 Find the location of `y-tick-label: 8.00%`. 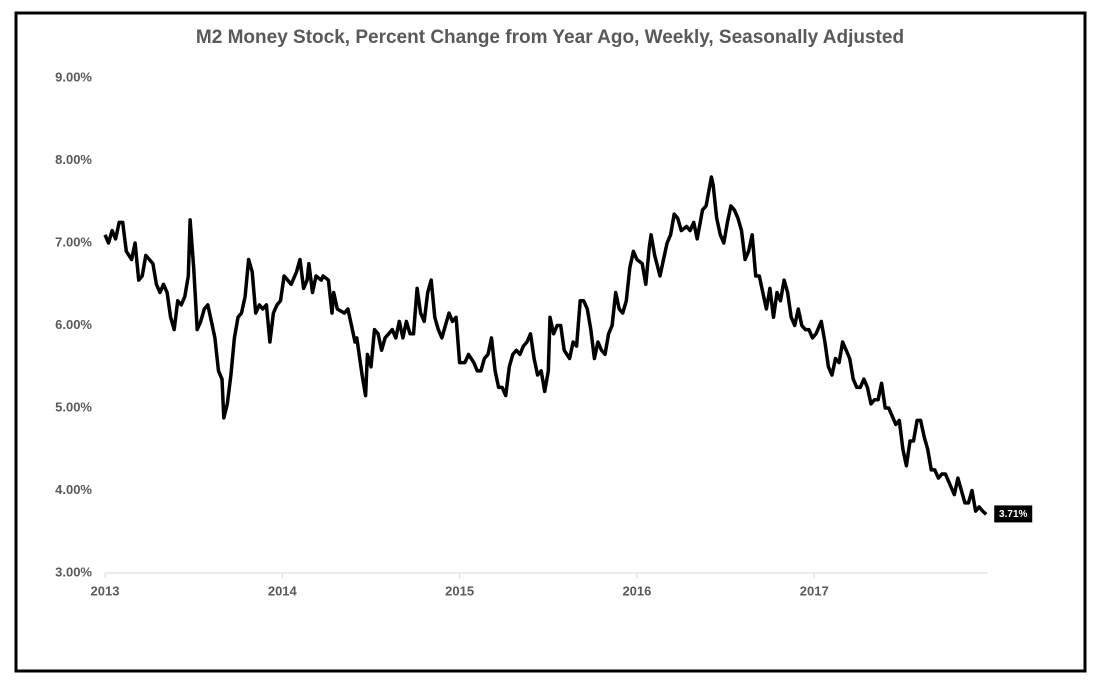

y-tick-label: 8.00% is located at coordinates (73, 159).